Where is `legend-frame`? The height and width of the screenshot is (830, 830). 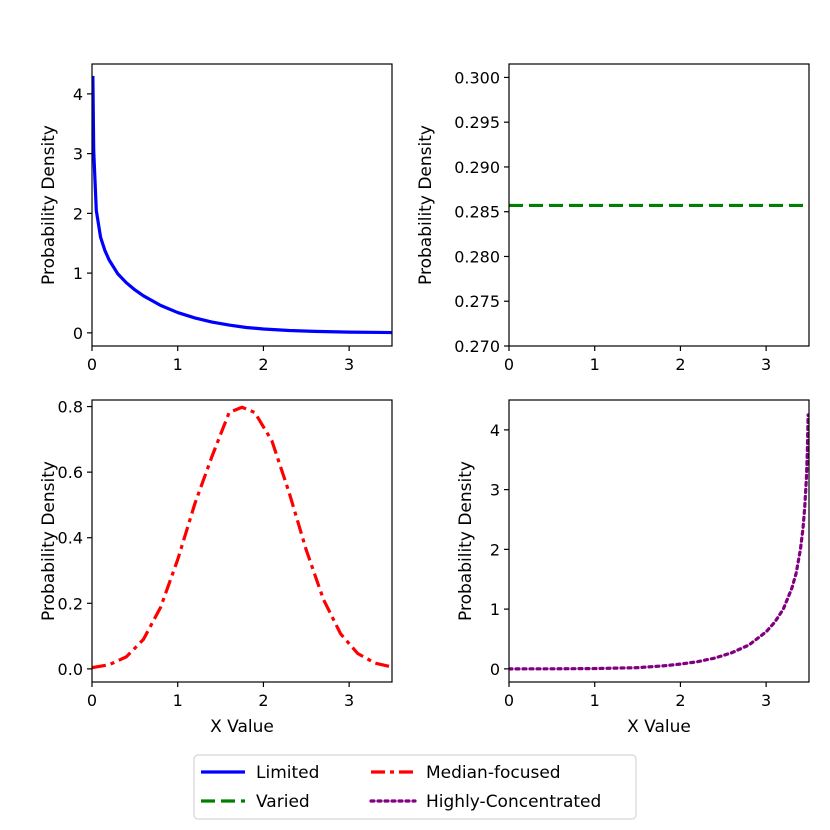 legend-frame is located at coordinates (415, 787).